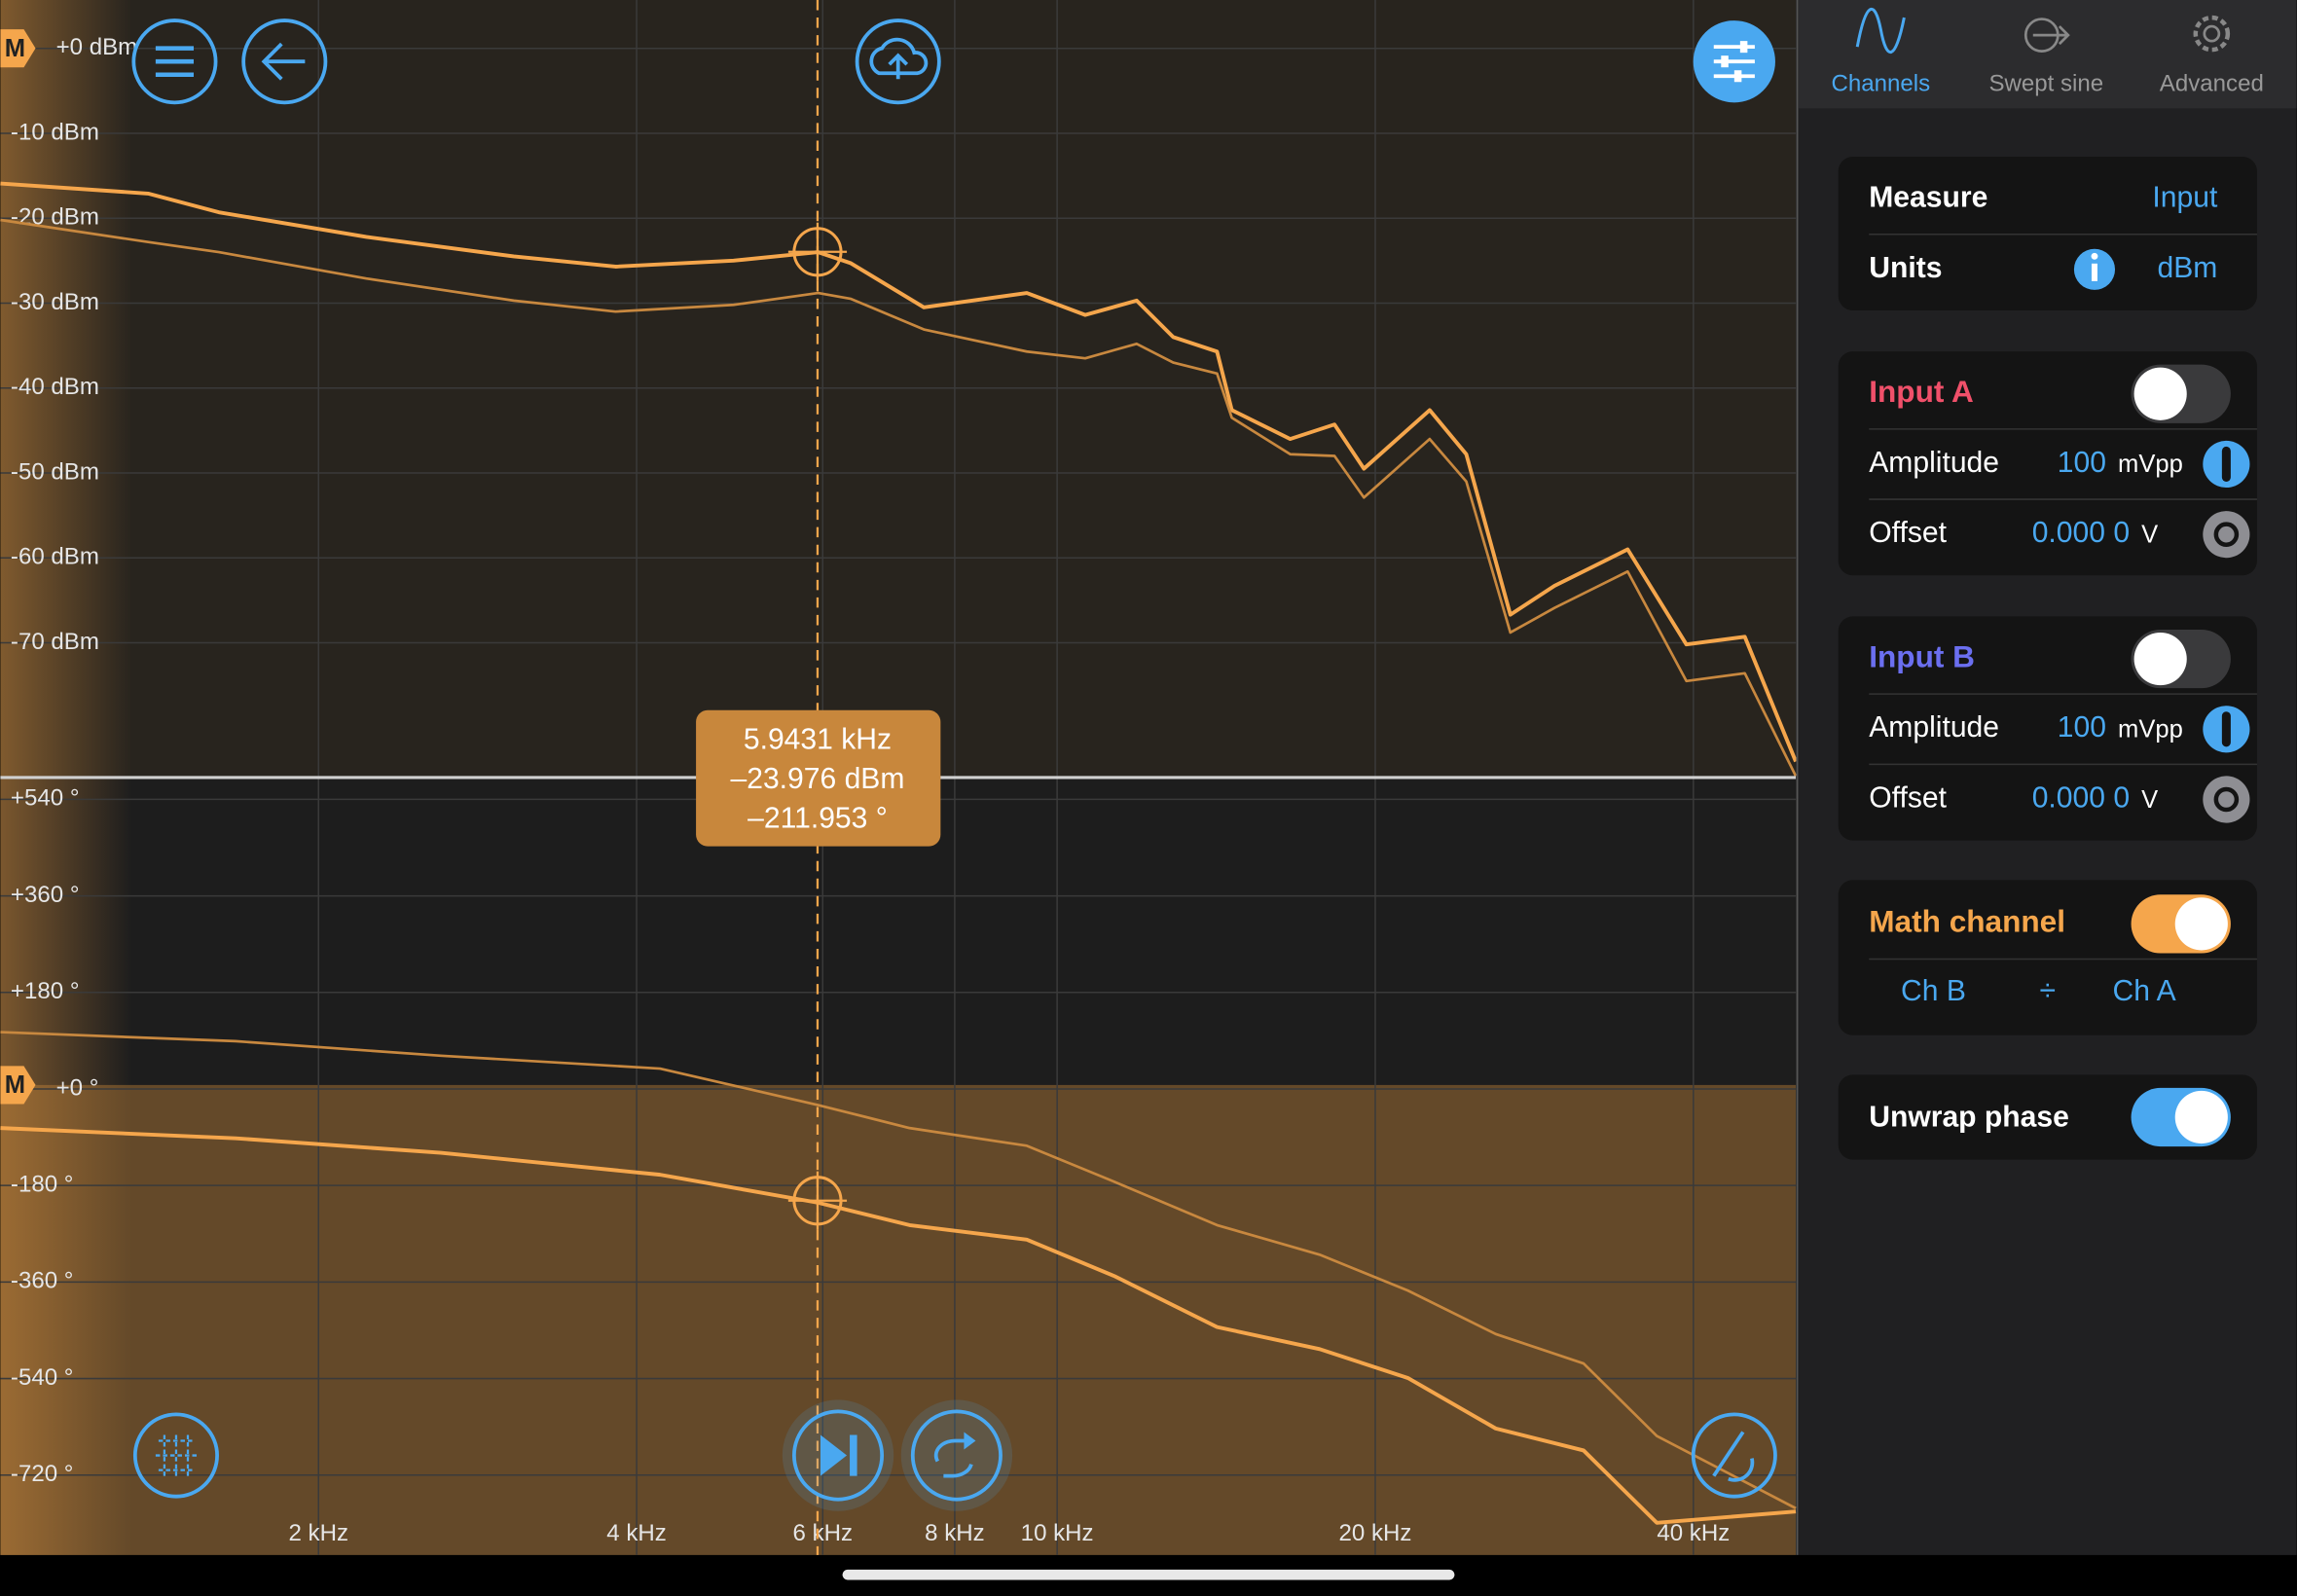 The height and width of the screenshot is (1596, 2297). I want to click on cursor-magnitude: –23.976 dBm, so click(817, 779).